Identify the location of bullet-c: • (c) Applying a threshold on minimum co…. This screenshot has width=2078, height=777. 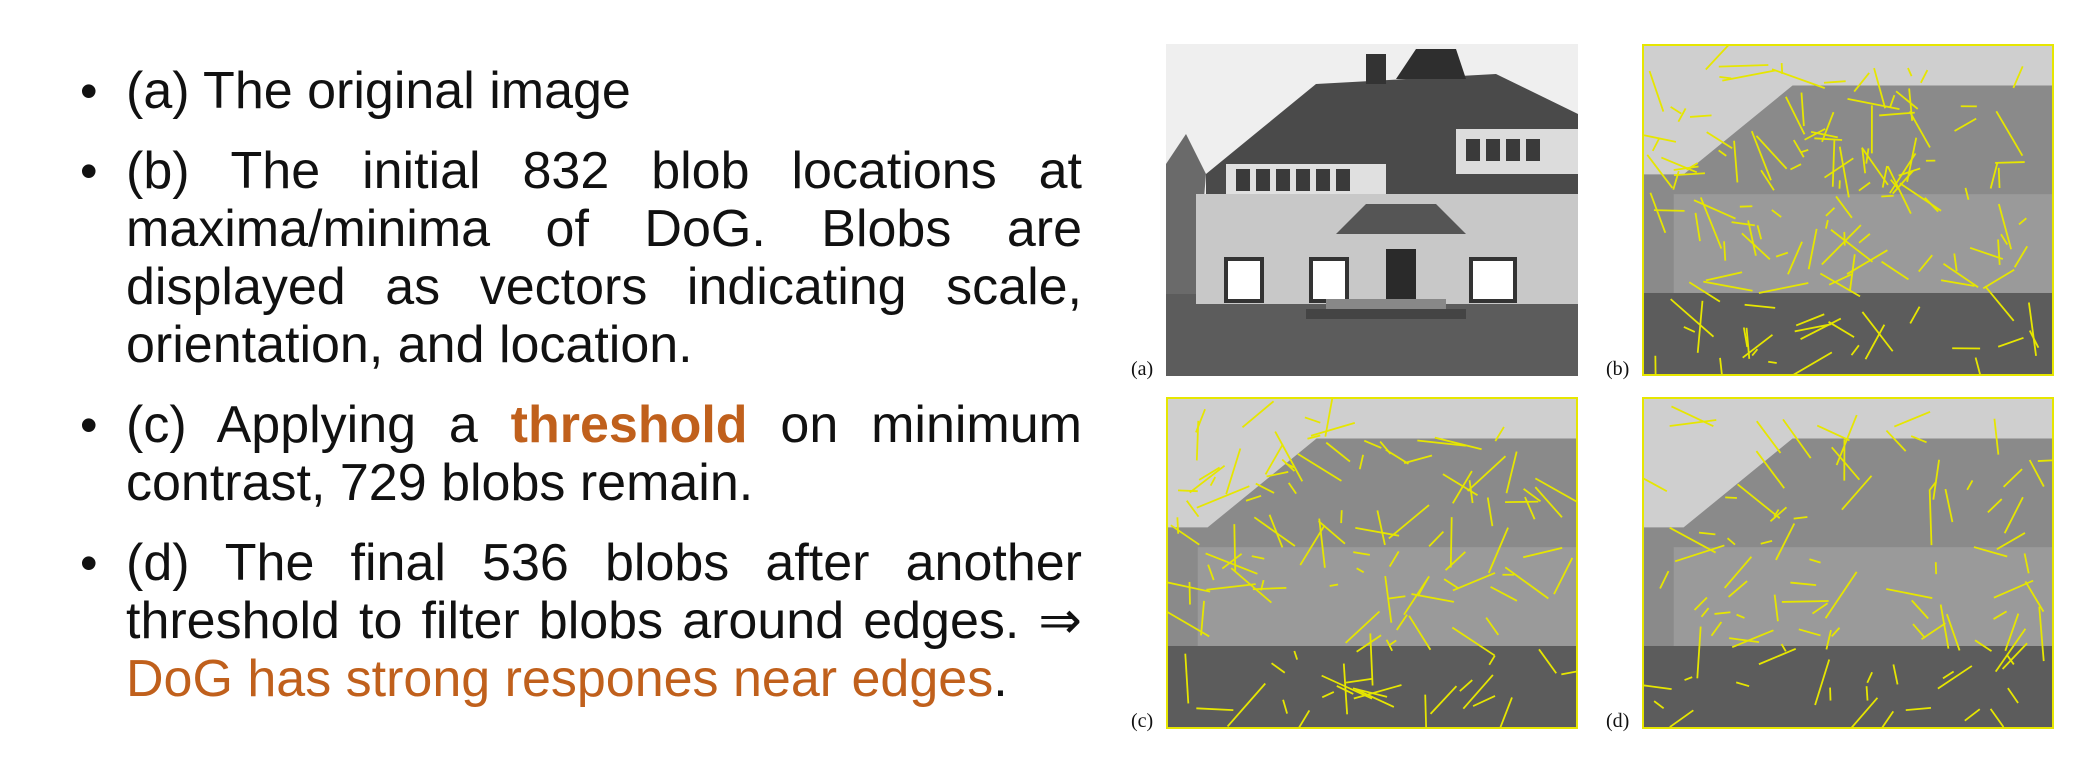
(581, 454).